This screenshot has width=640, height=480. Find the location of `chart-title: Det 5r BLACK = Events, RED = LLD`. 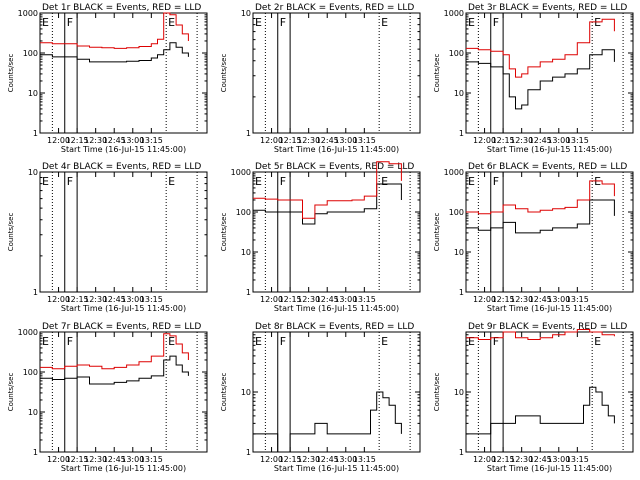

chart-title: Det 5r BLACK = Events, RED = LLD is located at coordinates (334, 167).